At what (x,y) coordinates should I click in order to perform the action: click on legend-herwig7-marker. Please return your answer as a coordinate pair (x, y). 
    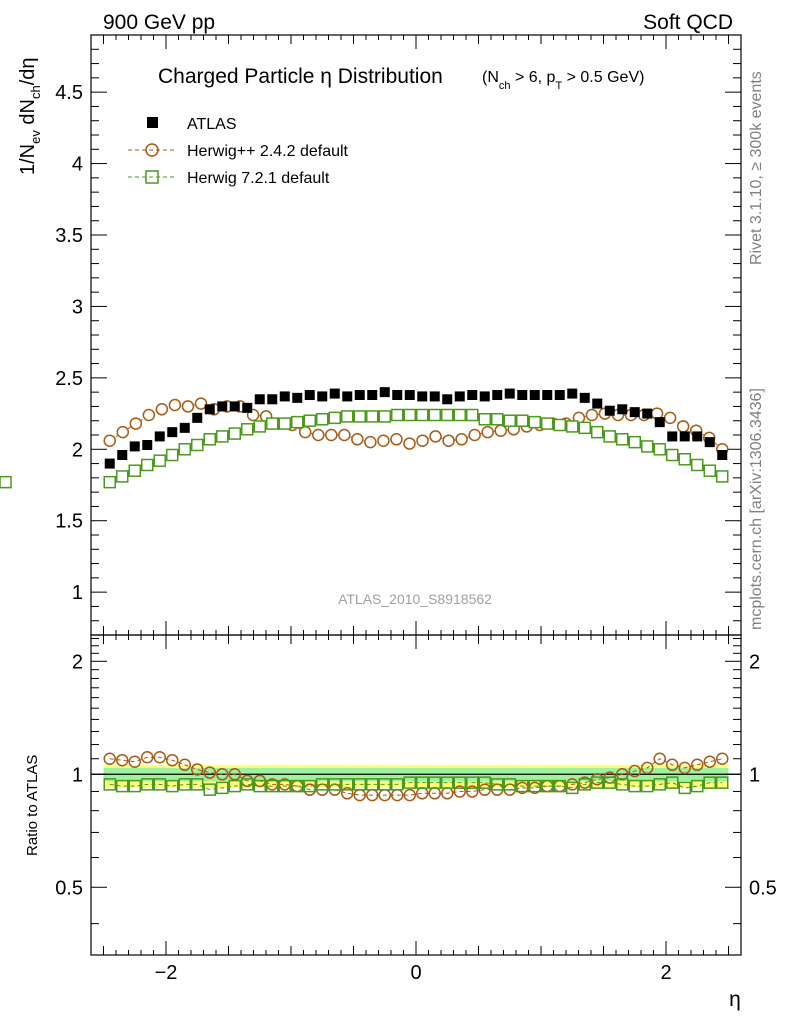
    Looking at the image, I should click on (152, 177).